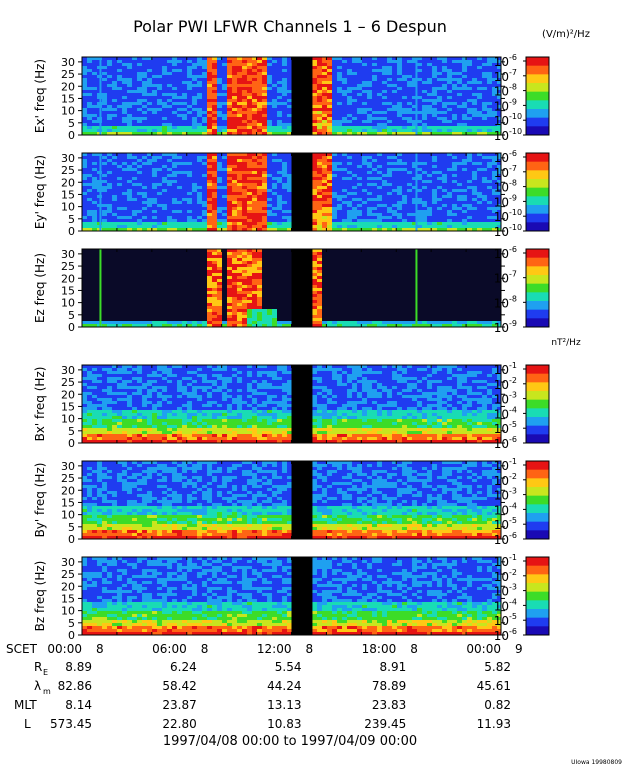 The height and width of the screenshot is (768, 640). Describe the element at coordinates (389, 686) in the screenshot. I see `ephemeris-value: 78.89` at that location.